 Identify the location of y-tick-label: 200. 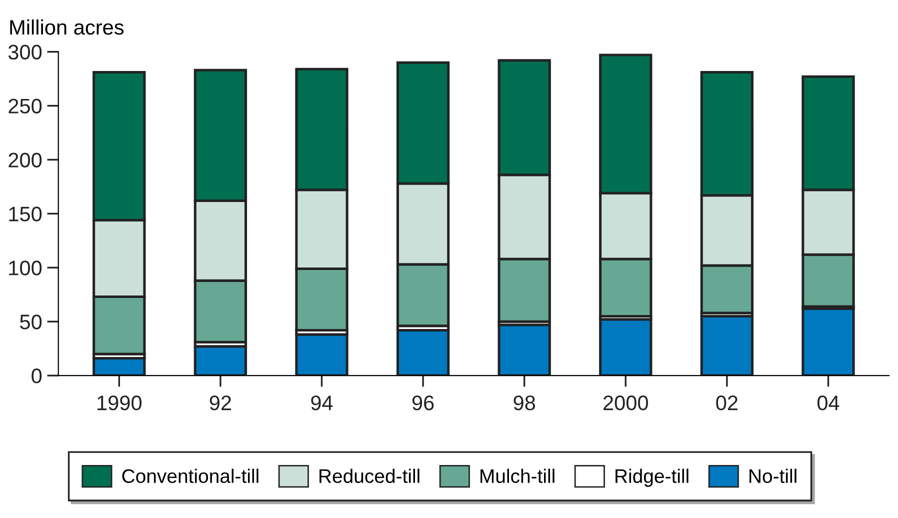
(25, 160).